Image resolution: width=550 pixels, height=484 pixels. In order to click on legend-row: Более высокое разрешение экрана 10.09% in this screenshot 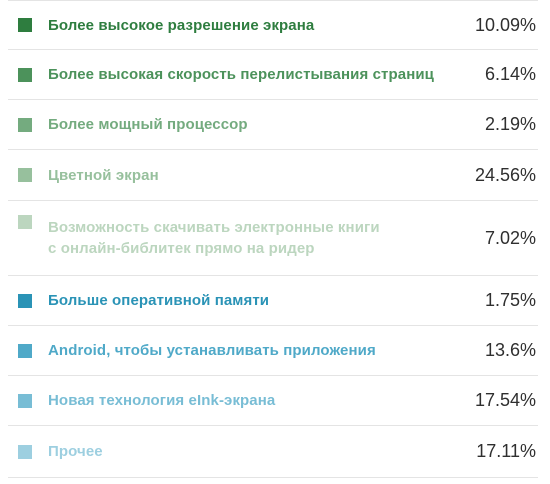, I will do `click(273, 25)`.